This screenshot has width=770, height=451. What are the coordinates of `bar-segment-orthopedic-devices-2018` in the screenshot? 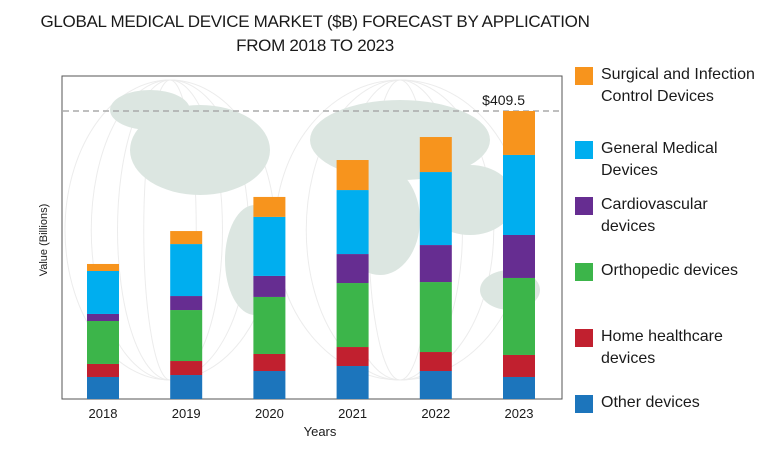 It's located at (103, 342).